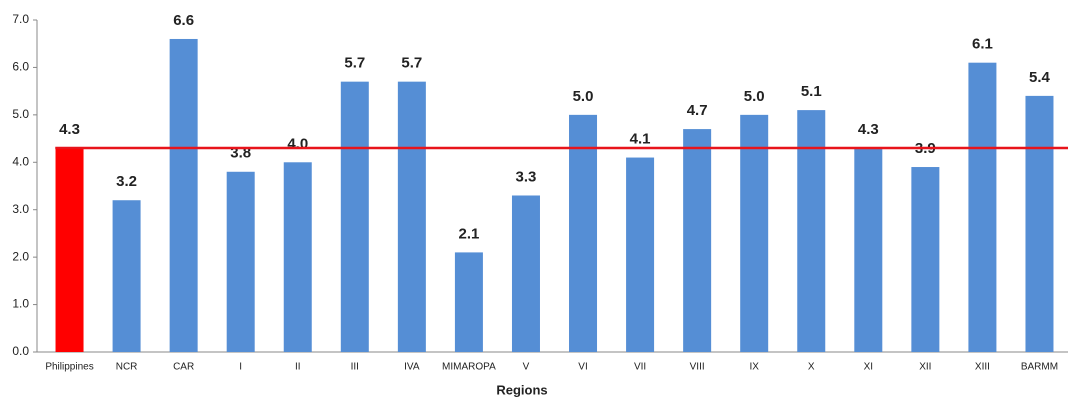 Image resolution: width=1070 pixels, height=399 pixels. I want to click on value-label: 3.3, so click(526, 176).